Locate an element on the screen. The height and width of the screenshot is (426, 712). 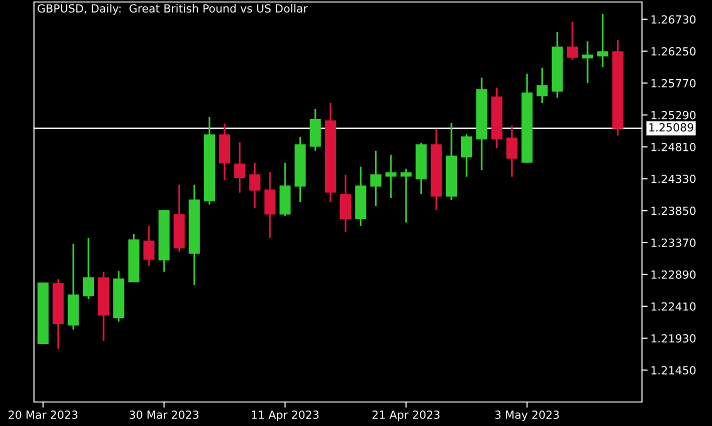
y-tick-label: 1.23370 is located at coordinates (674, 242).